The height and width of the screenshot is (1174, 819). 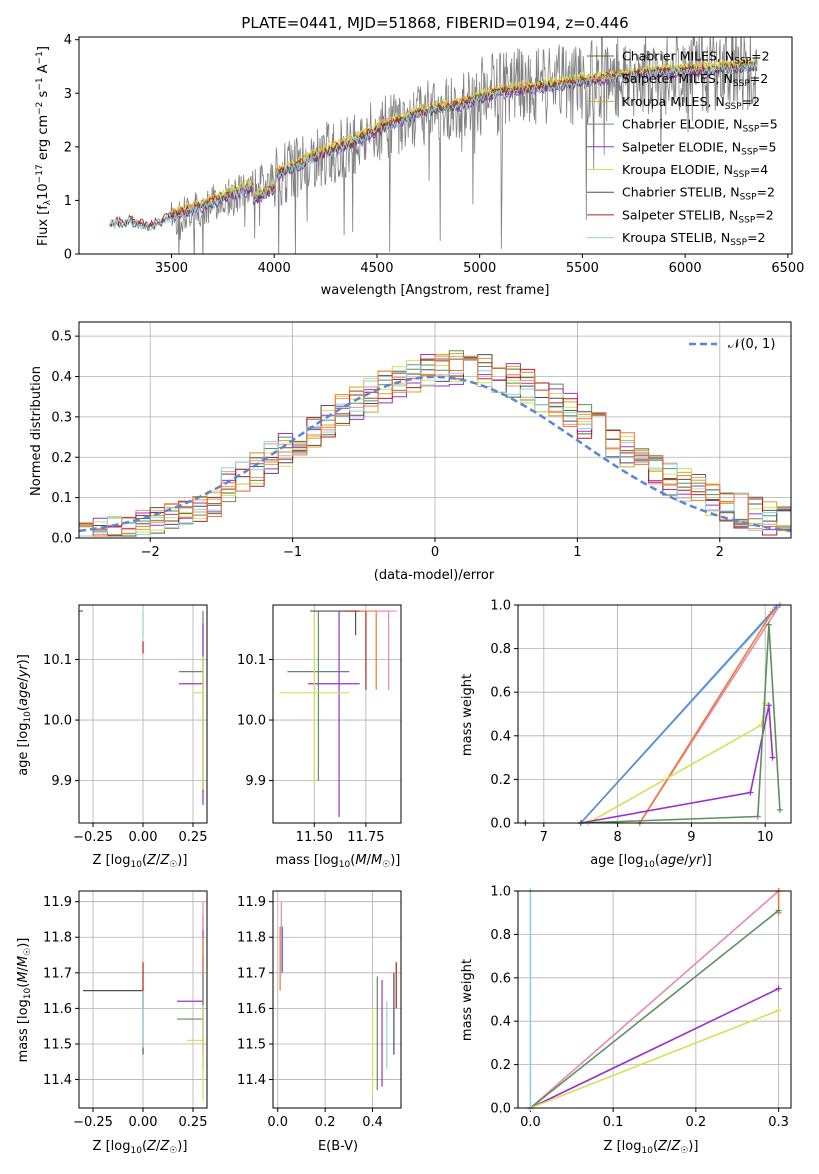 What do you see at coordinates (93, 837) in the screenshot?
I see `x-tick-label: −0.25` at bounding box center [93, 837].